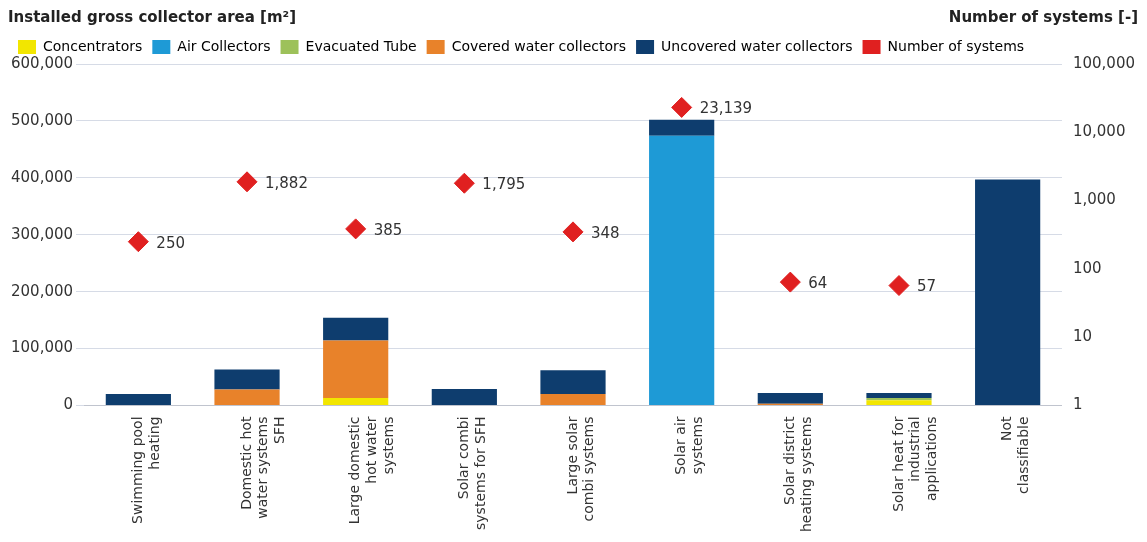  I want to click on x-tick-label: Large domestic hot water systems, so click(371, 470).